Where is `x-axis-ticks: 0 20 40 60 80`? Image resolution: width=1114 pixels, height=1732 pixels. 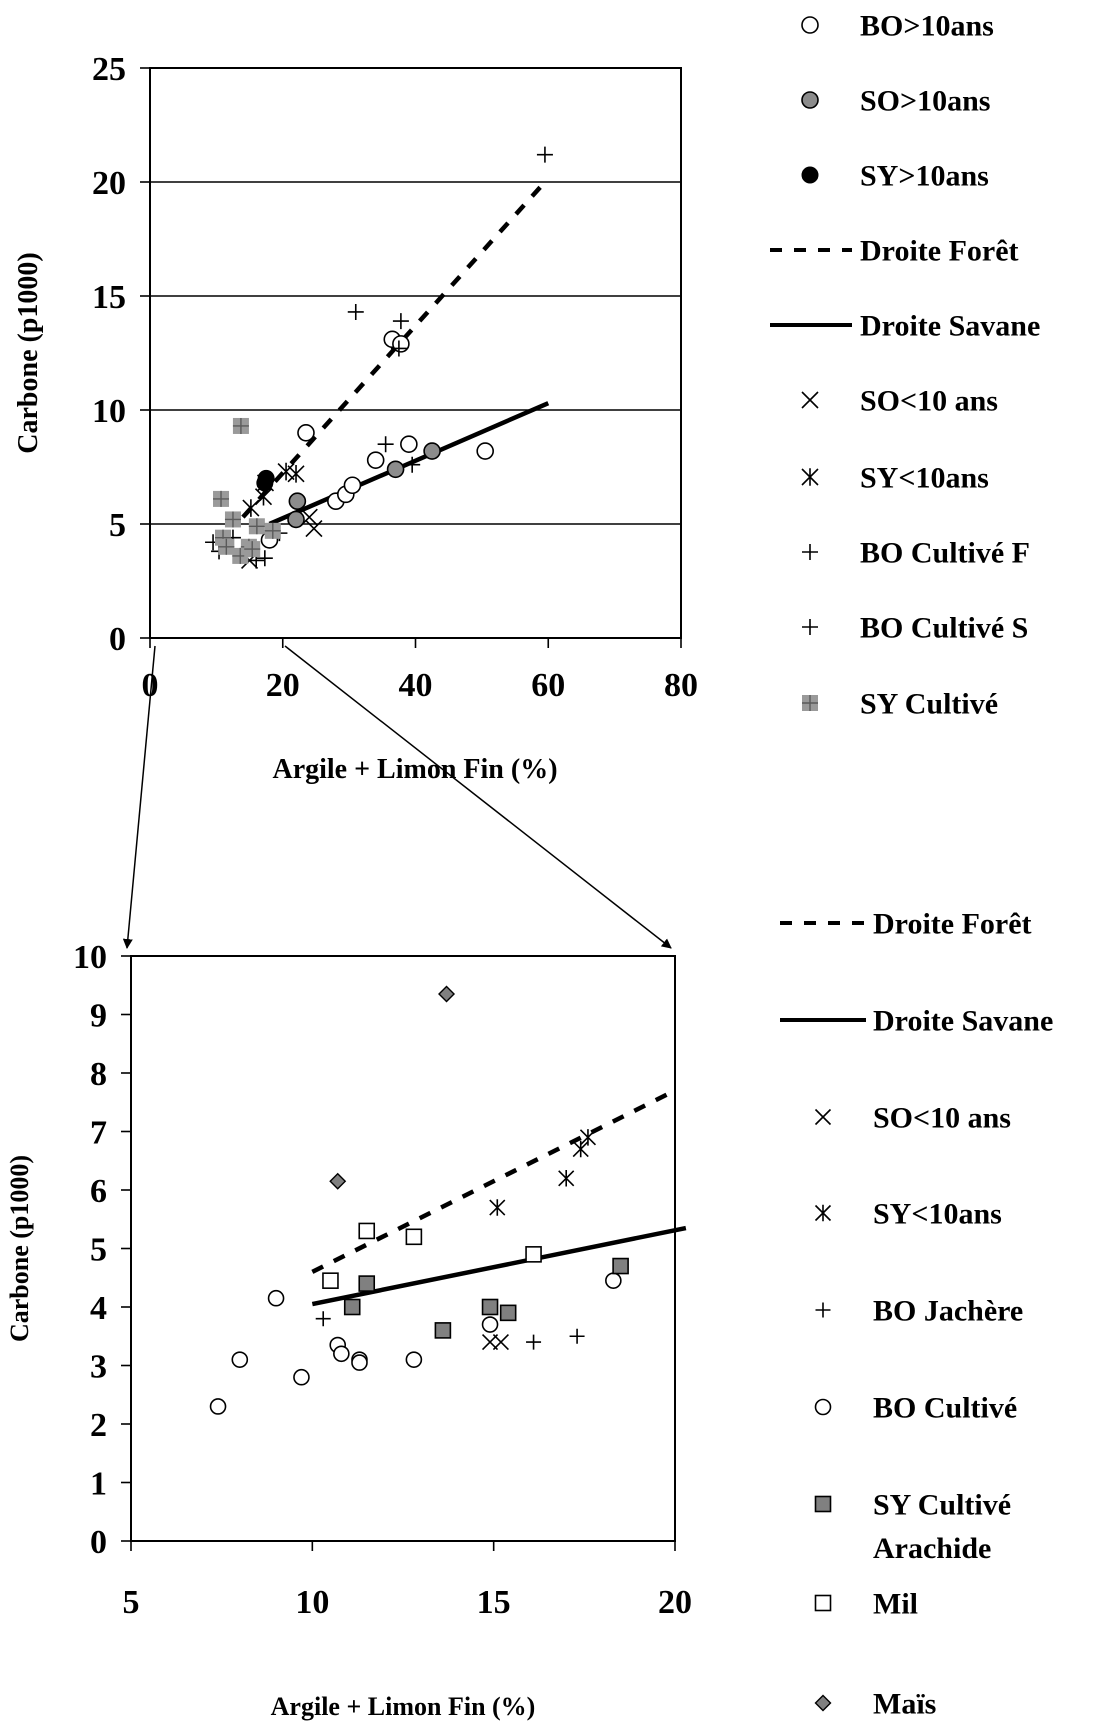 x-axis-ticks: 0 20 40 60 80 is located at coordinates (420, 671).